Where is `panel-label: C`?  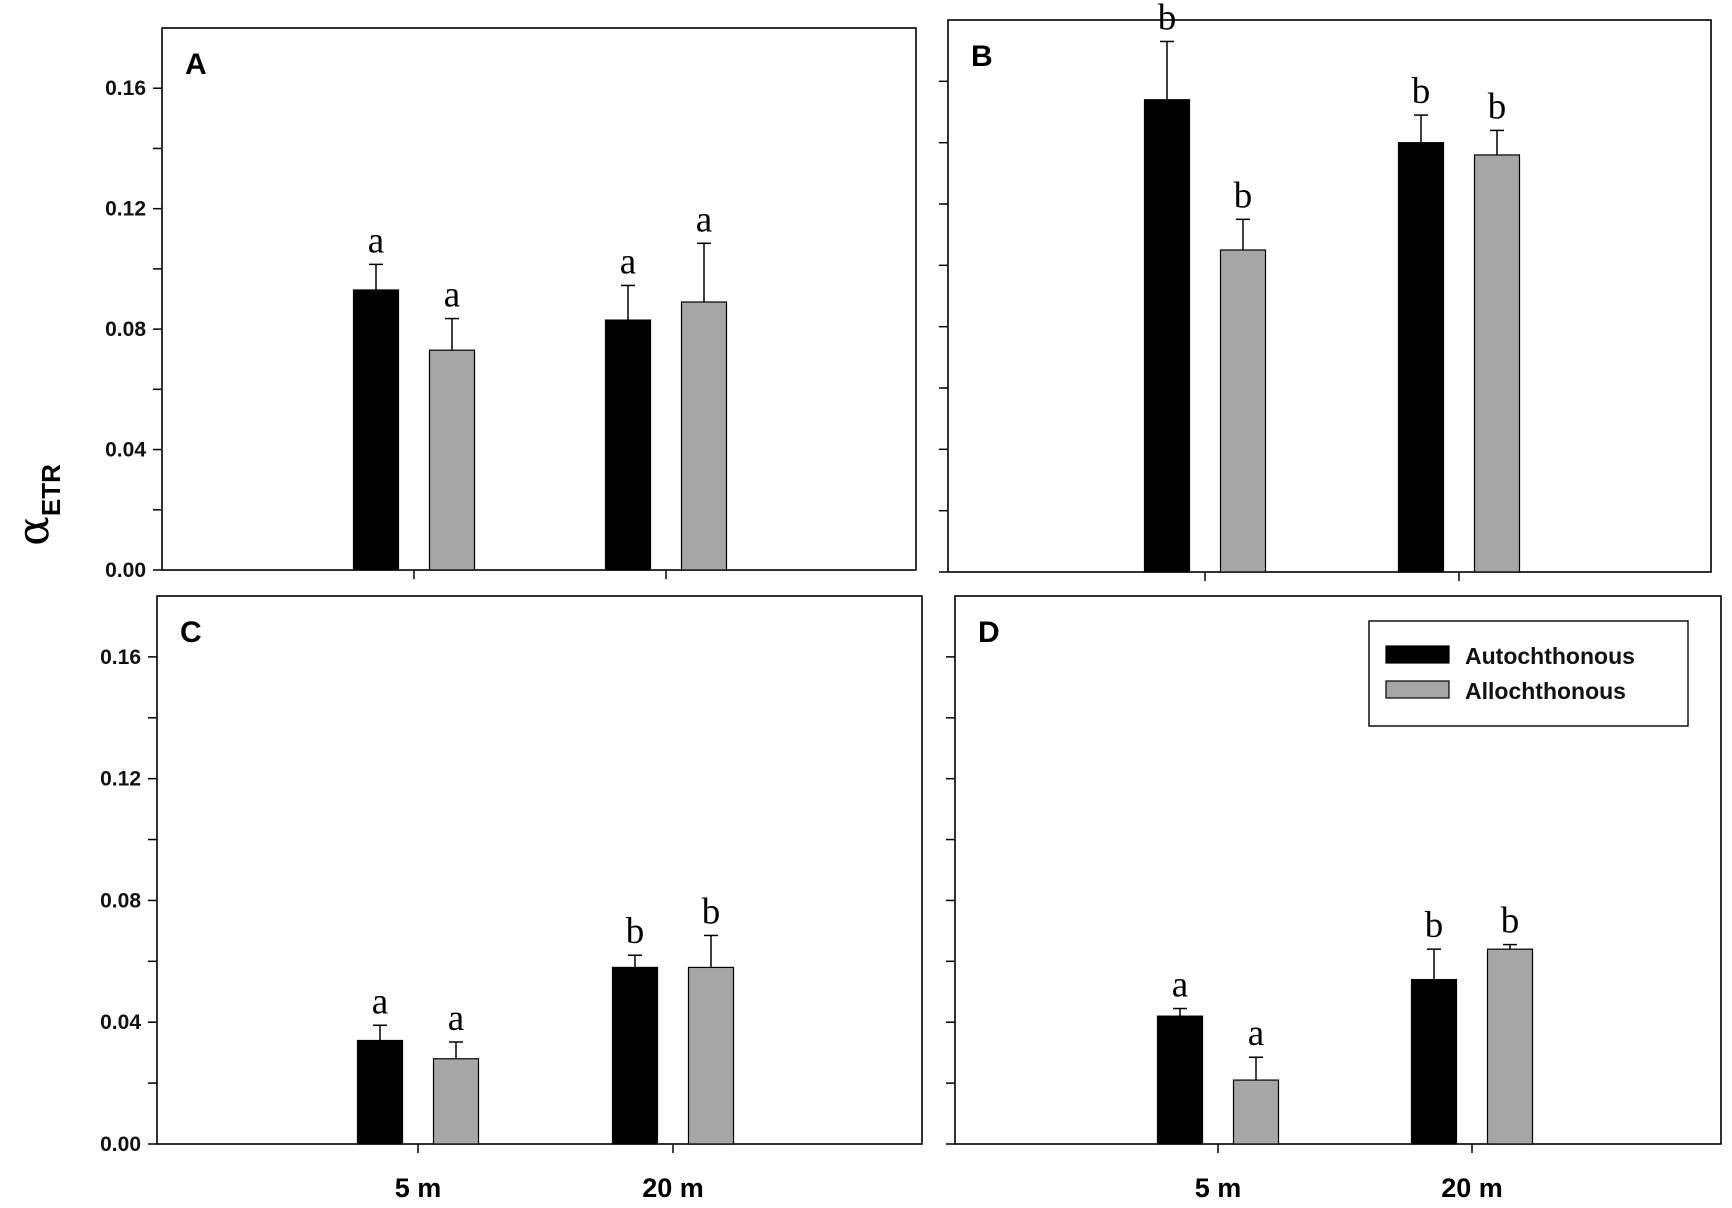 panel-label: C is located at coordinates (191, 632).